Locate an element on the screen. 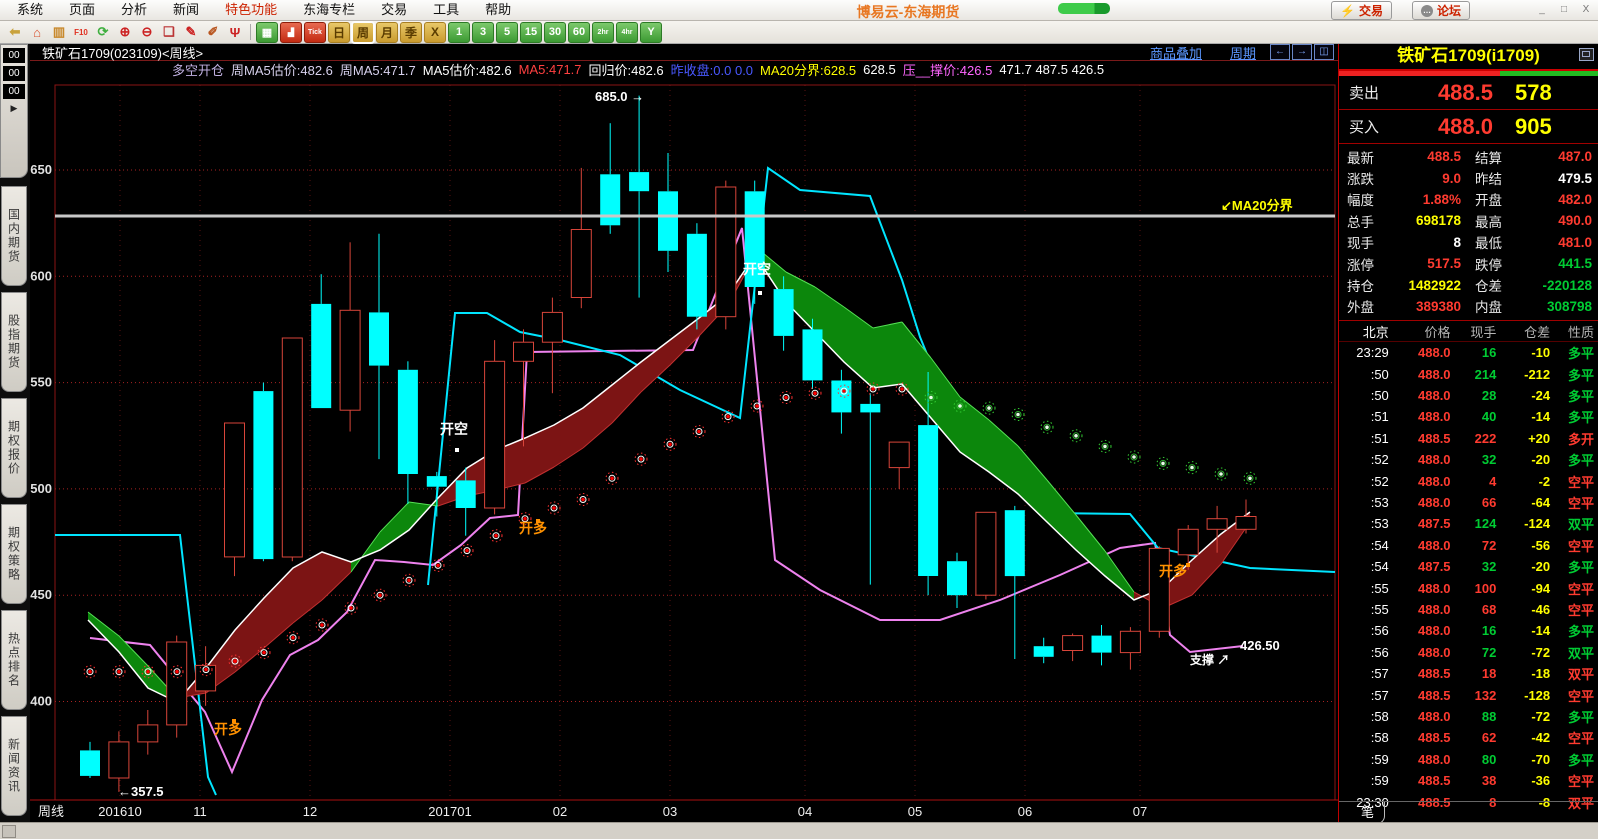  sidebar-tab-热点排名: 热点排名 is located at coordinates (14, 660).